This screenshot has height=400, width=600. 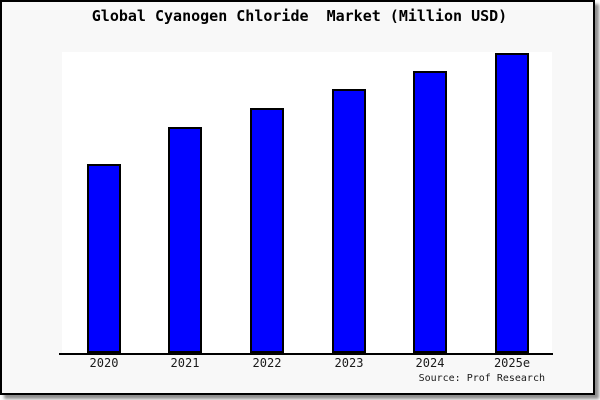 I want to click on x-tick-label-2022: 2022, so click(x=267, y=363).